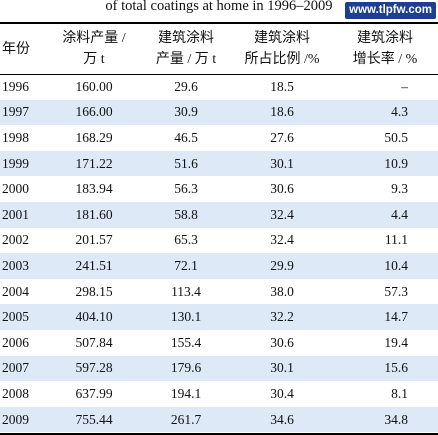 The height and width of the screenshot is (435, 438). Describe the element at coordinates (186, 163) in the screenshot. I see `cell-arch: 51.6` at that location.